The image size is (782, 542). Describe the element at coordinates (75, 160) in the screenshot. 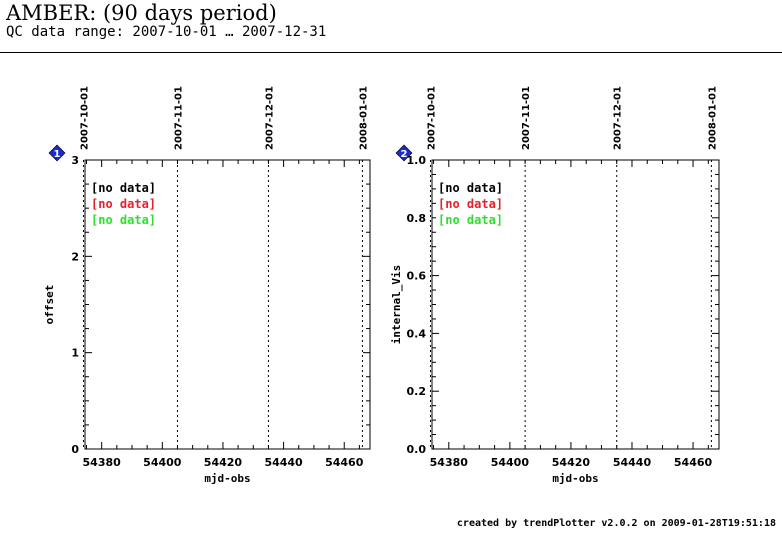

I see `y-tick-label: 3` at that location.